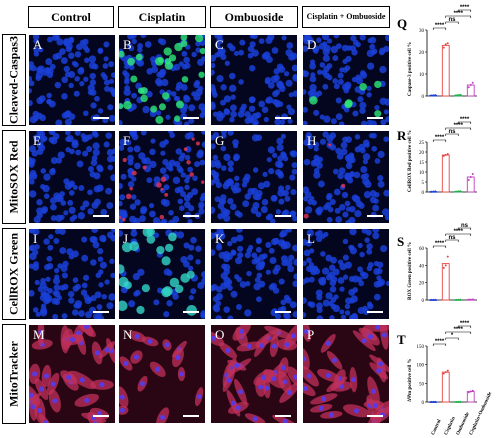  What do you see at coordinates (39, 334) in the screenshot?
I see `panel-letter: M` at bounding box center [39, 334].